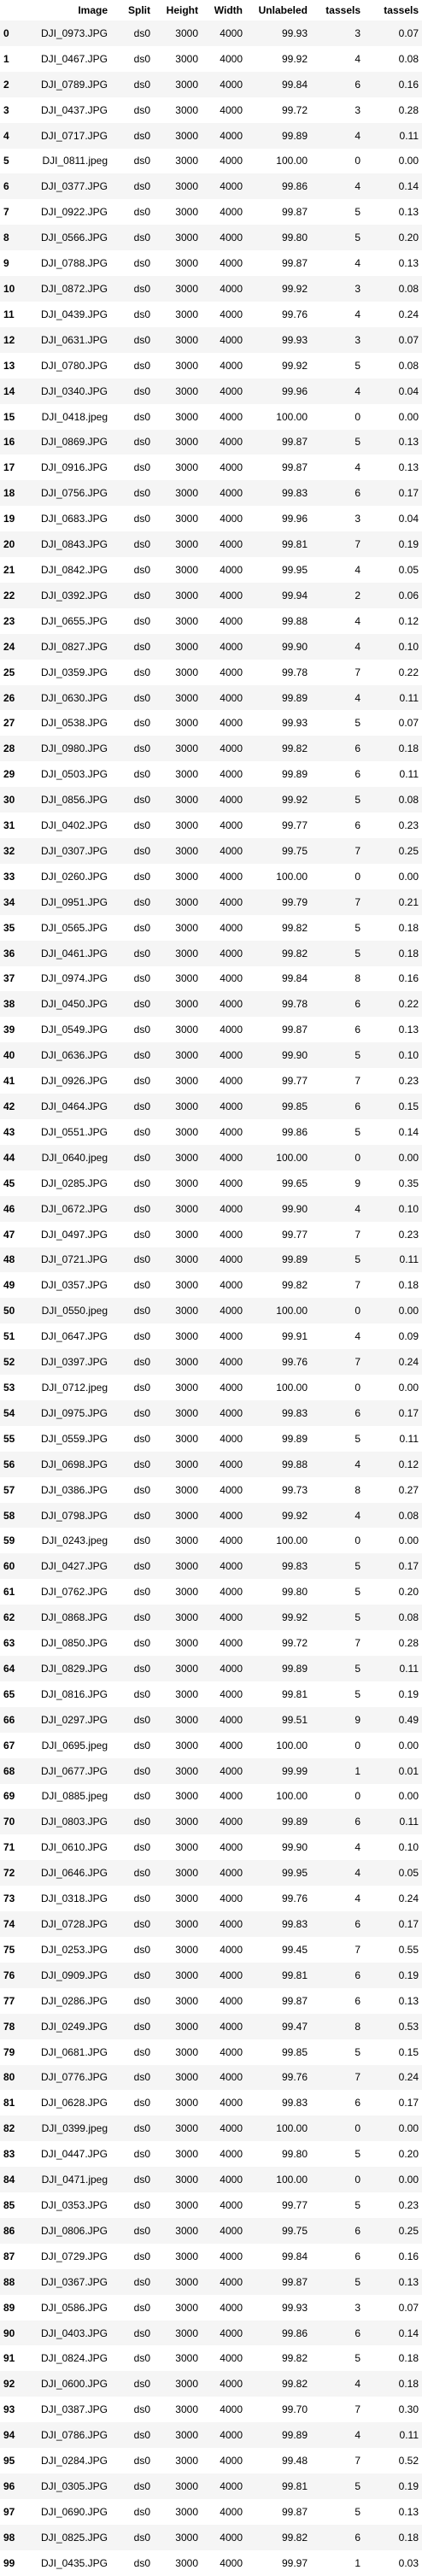 This screenshot has width=422, height=2576. Describe the element at coordinates (357, 1183) in the screenshot. I see `cell-tassels-count: 9` at that location.